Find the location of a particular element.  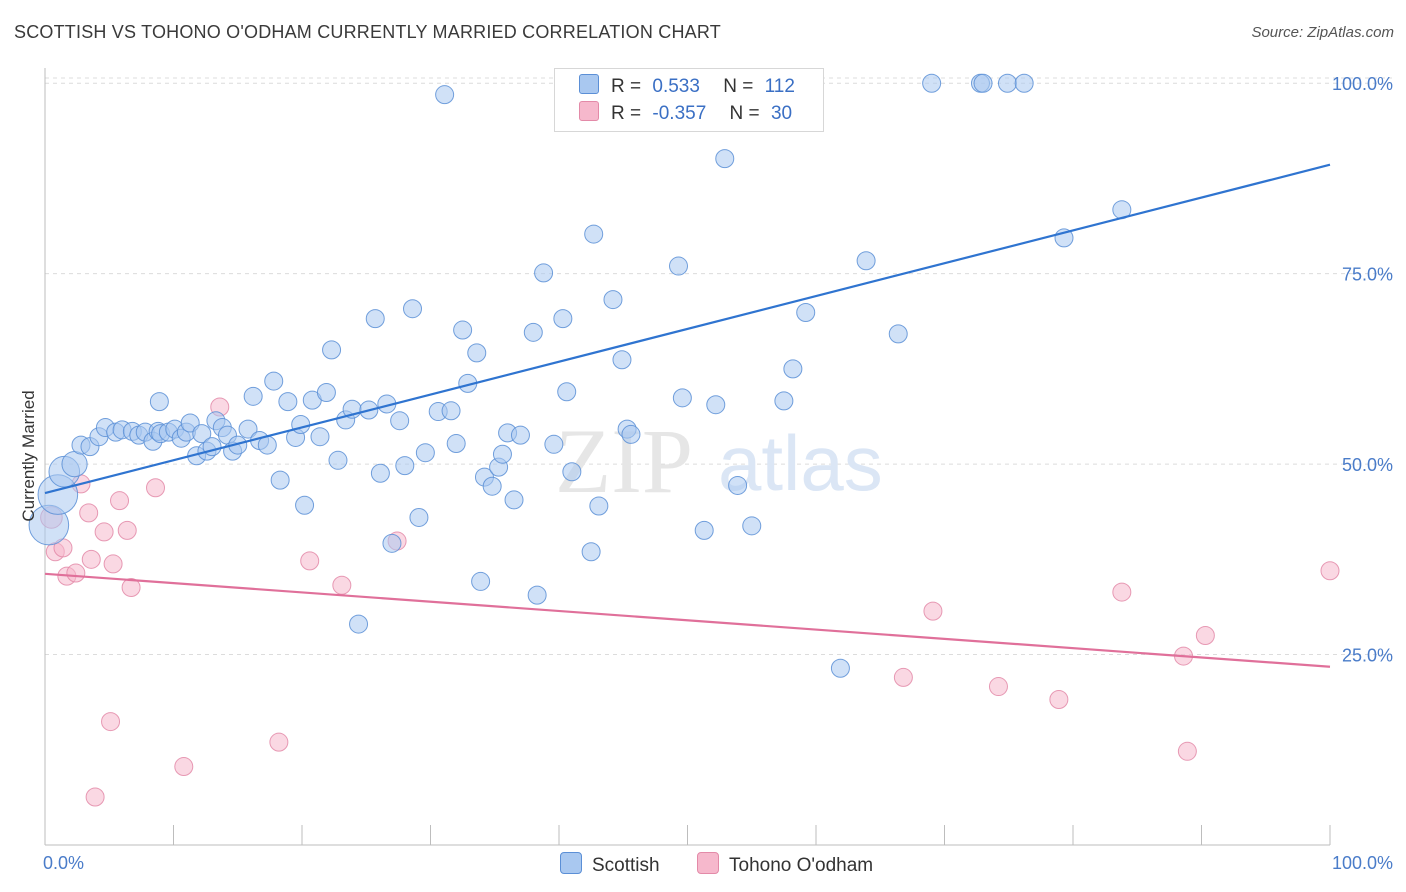

y-tick-label: 100.0% is located at coordinates (1362, 84).